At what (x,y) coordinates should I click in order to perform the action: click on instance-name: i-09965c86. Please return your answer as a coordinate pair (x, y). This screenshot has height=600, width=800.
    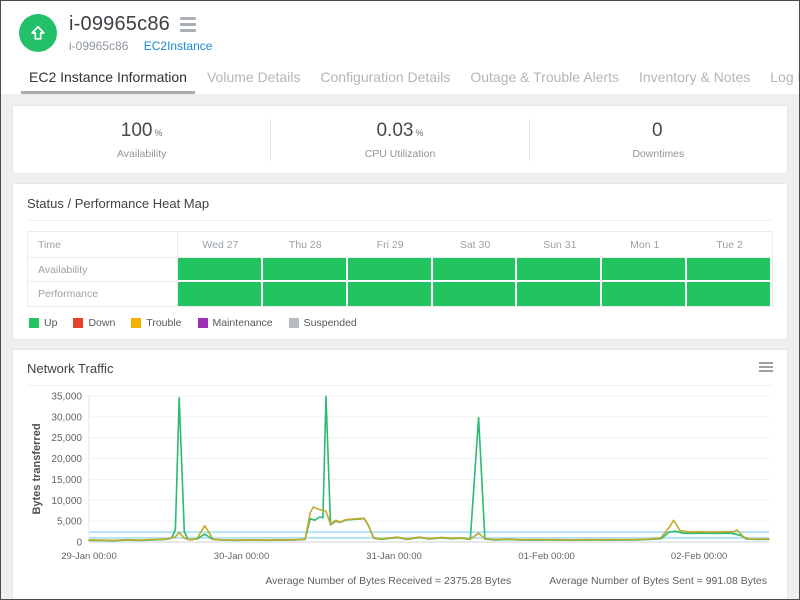
    Looking at the image, I should click on (99, 46).